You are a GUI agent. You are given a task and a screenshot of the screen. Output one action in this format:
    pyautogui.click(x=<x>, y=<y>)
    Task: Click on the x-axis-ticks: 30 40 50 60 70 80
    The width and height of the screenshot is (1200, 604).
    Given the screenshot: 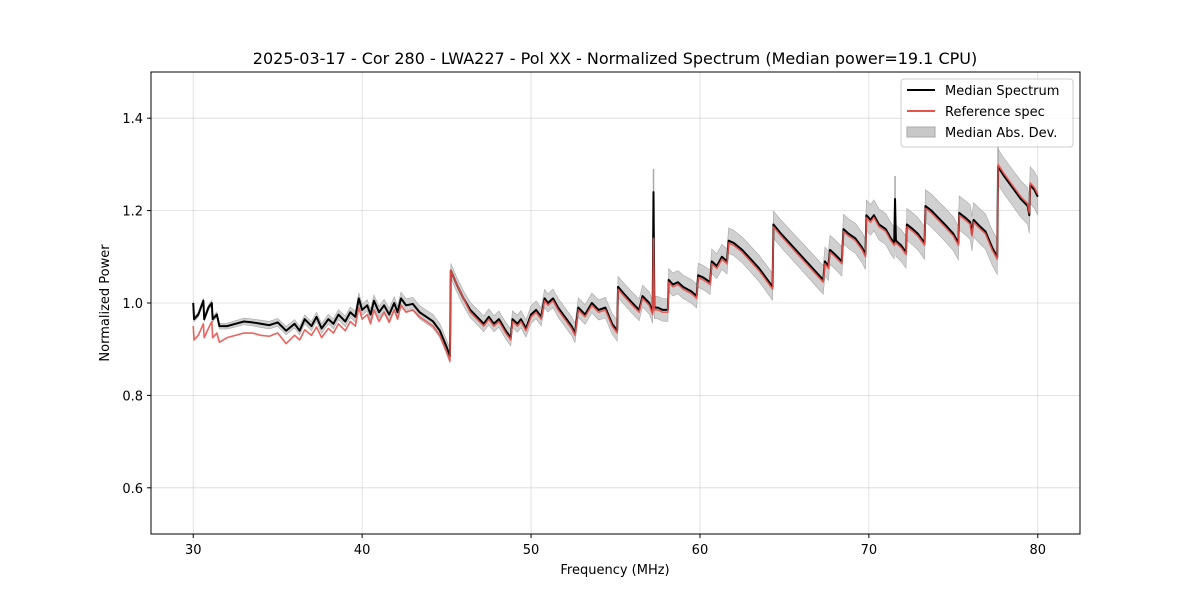 What is the action you would take?
    pyautogui.click(x=615, y=546)
    